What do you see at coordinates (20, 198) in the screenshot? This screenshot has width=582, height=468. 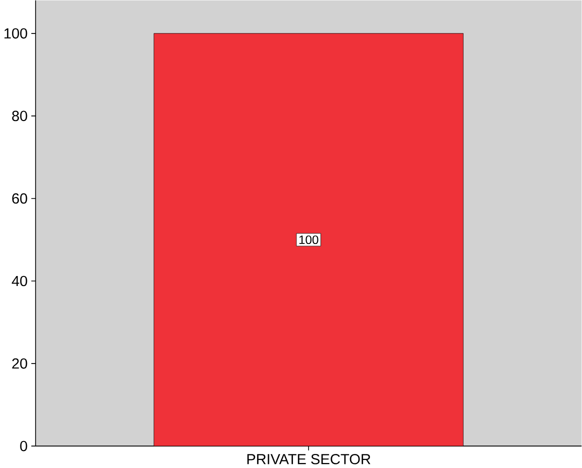 I see `y-tick-label: 60` at bounding box center [20, 198].